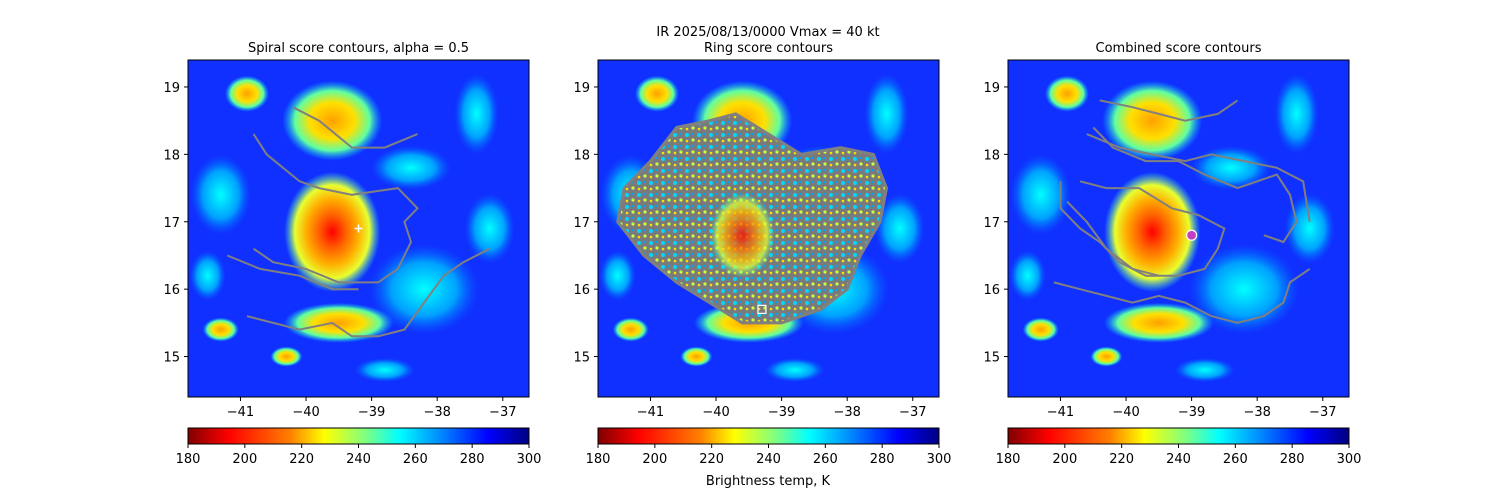 The width and height of the screenshot is (1500, 500). What do you see at coordinates (742, 235) in the screenshot?
I see `ring-core` at bounding box center [742, 235].